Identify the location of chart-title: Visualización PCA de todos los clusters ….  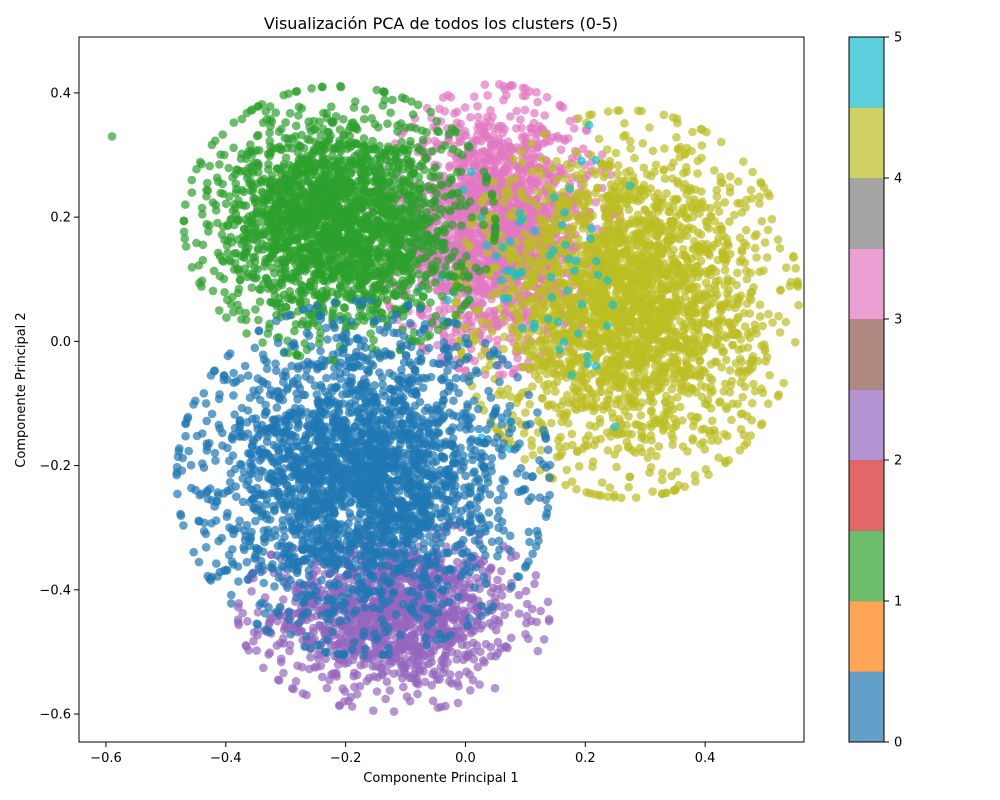
(441, 23).